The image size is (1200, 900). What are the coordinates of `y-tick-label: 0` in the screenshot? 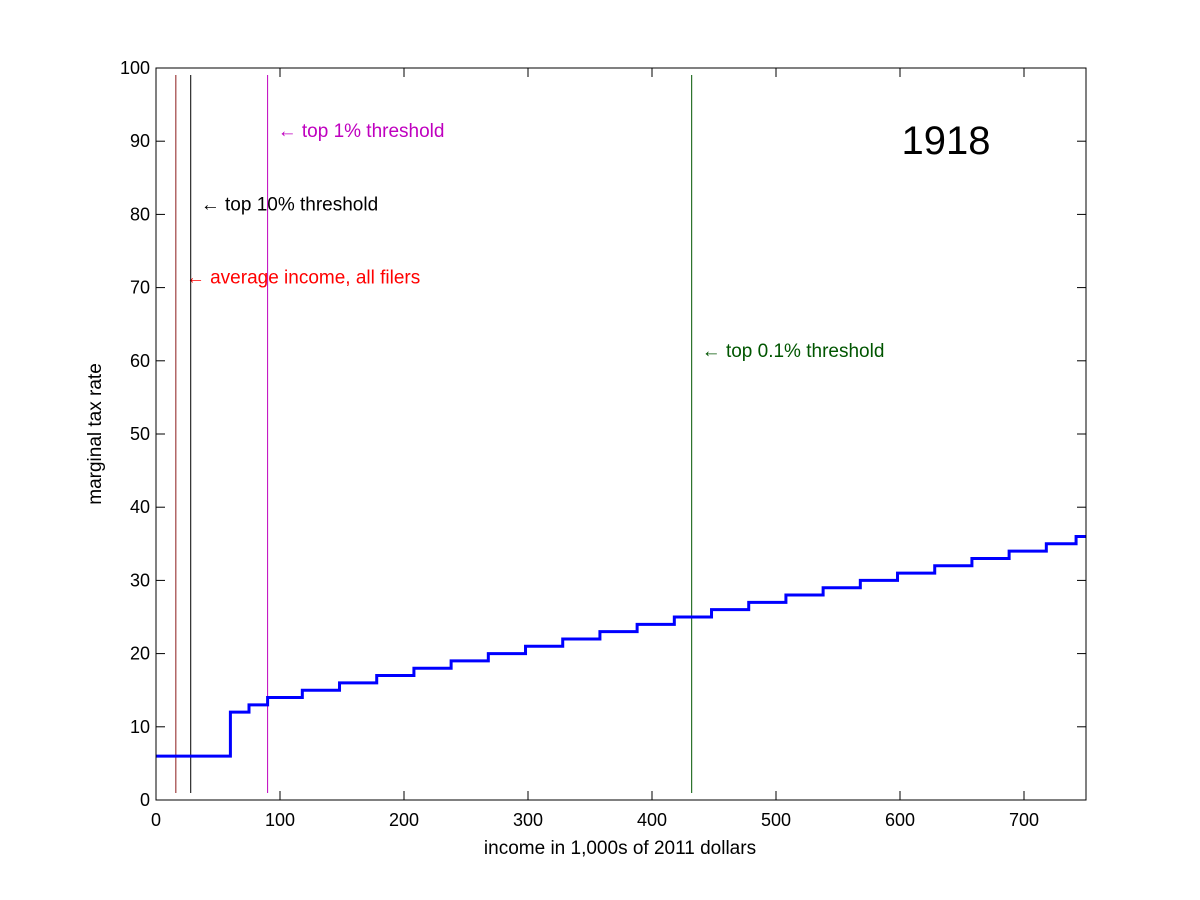 It's located at (145, 800).